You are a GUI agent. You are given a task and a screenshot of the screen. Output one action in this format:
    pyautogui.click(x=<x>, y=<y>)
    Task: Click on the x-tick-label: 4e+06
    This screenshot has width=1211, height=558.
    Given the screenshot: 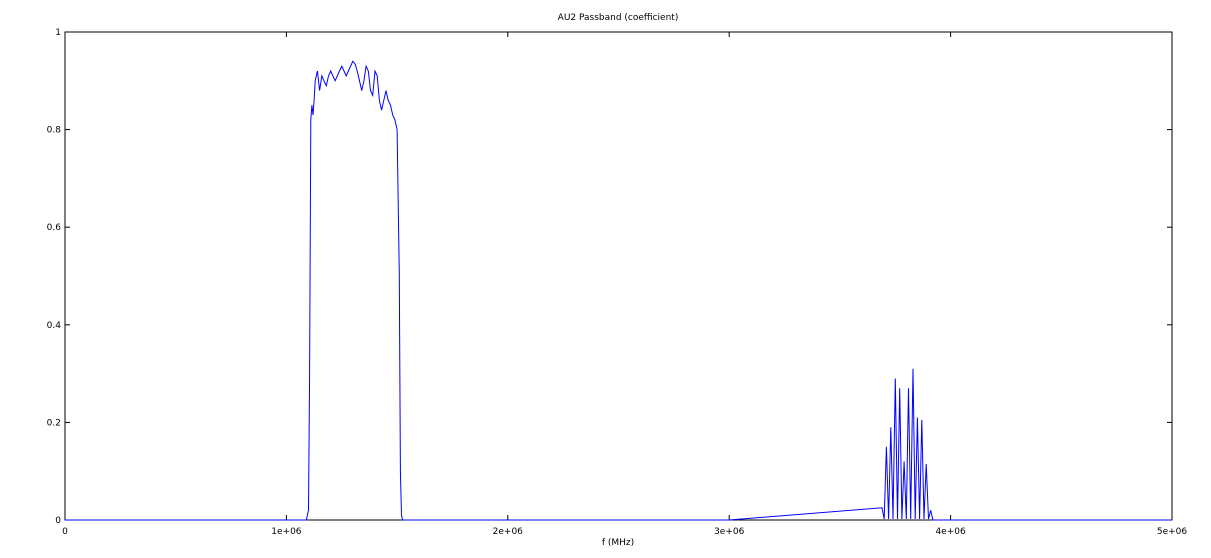 What is the action you would take?
    pyautogui.click(x=950, y=532)
    